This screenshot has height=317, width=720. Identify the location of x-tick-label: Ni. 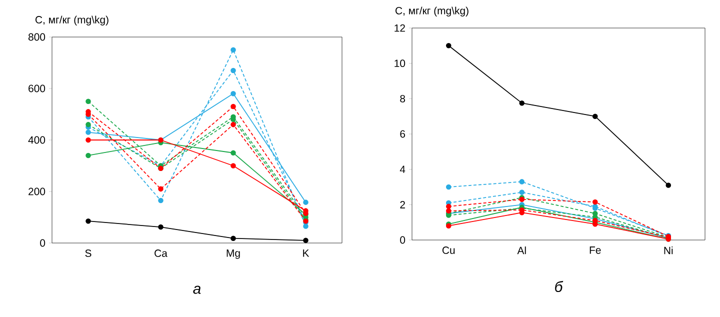
(668, 250).